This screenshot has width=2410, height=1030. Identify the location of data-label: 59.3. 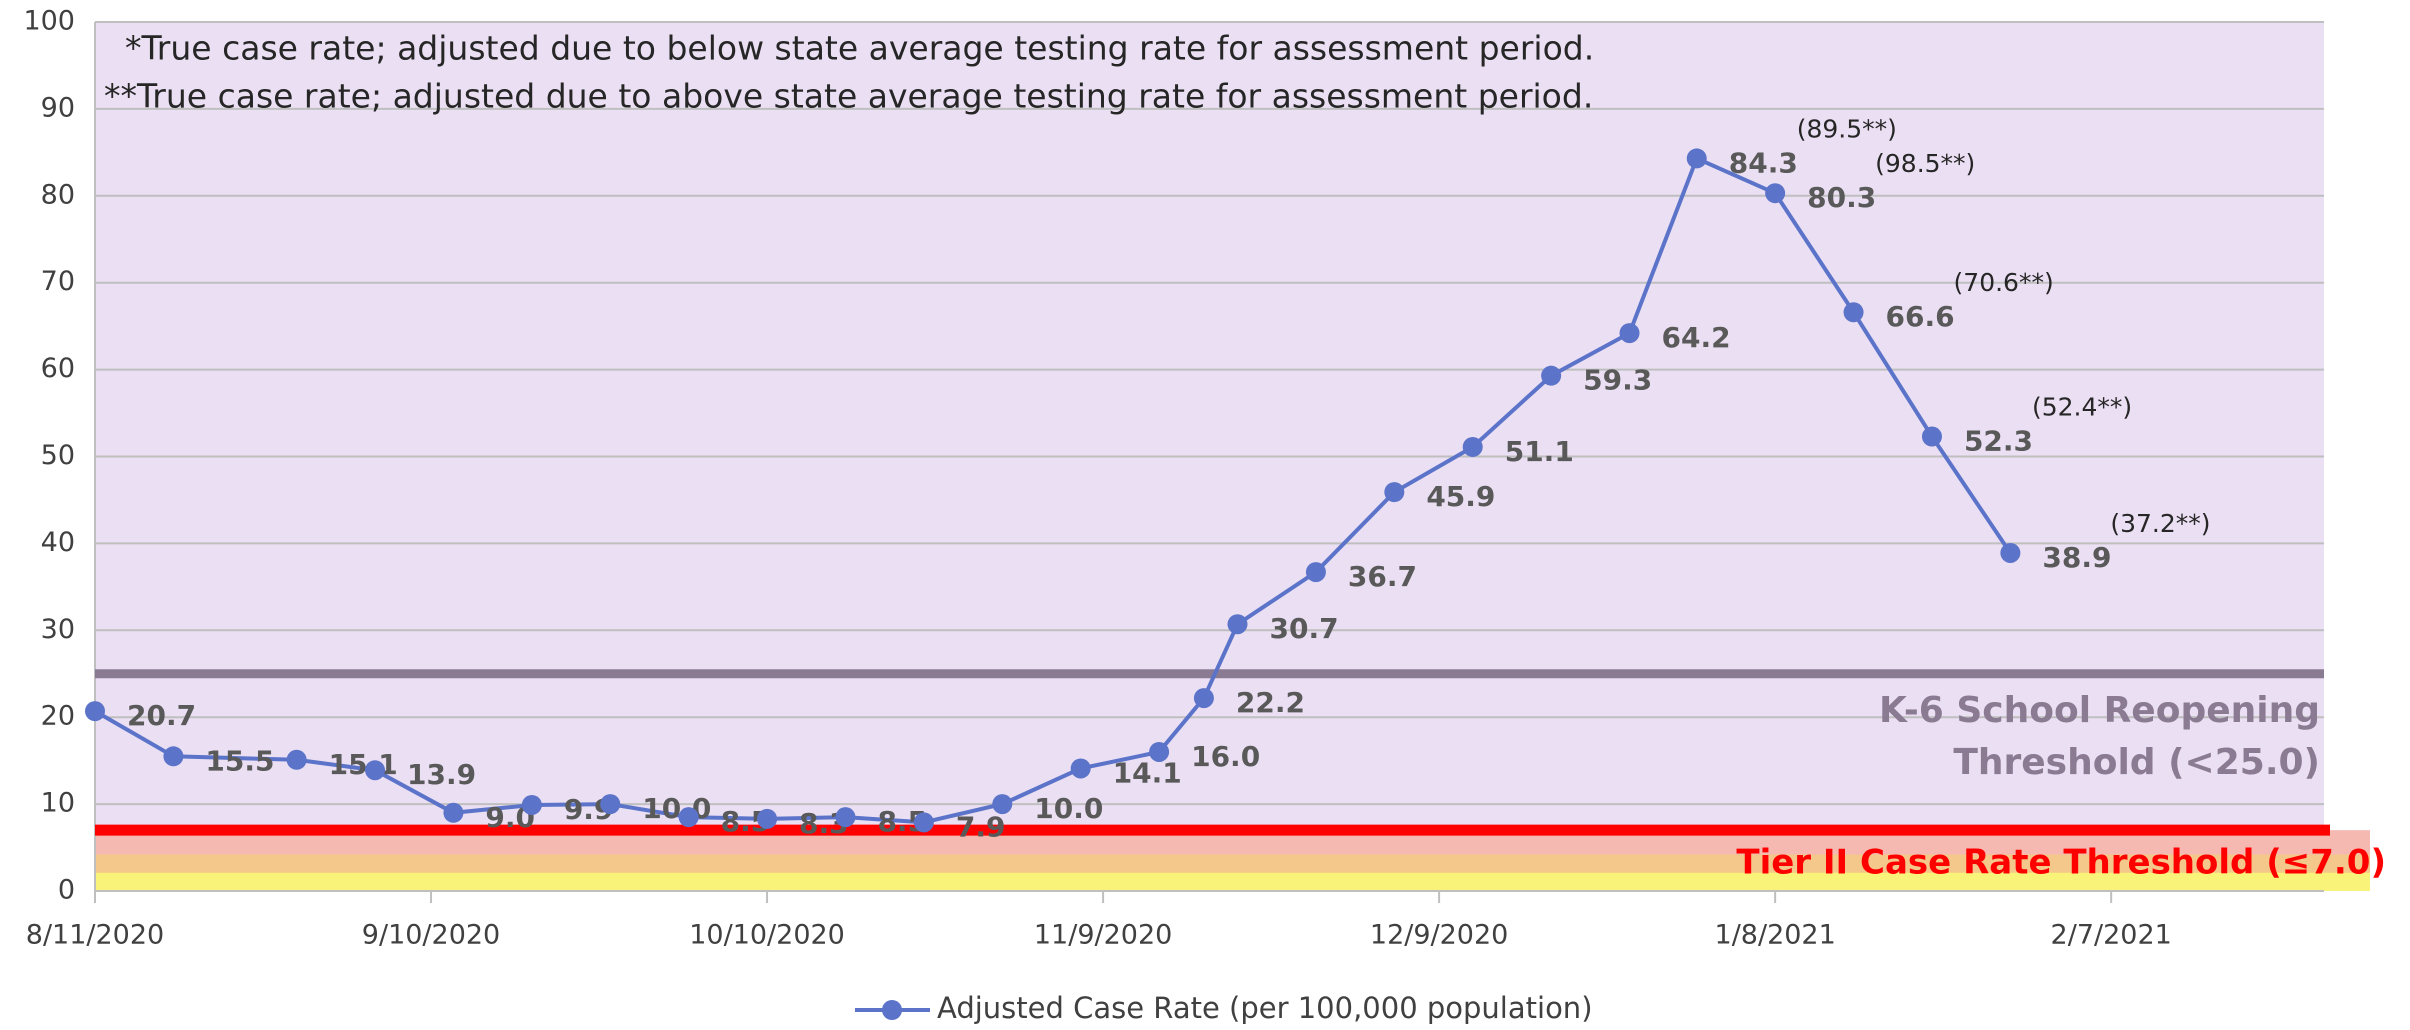
(1617, 380).